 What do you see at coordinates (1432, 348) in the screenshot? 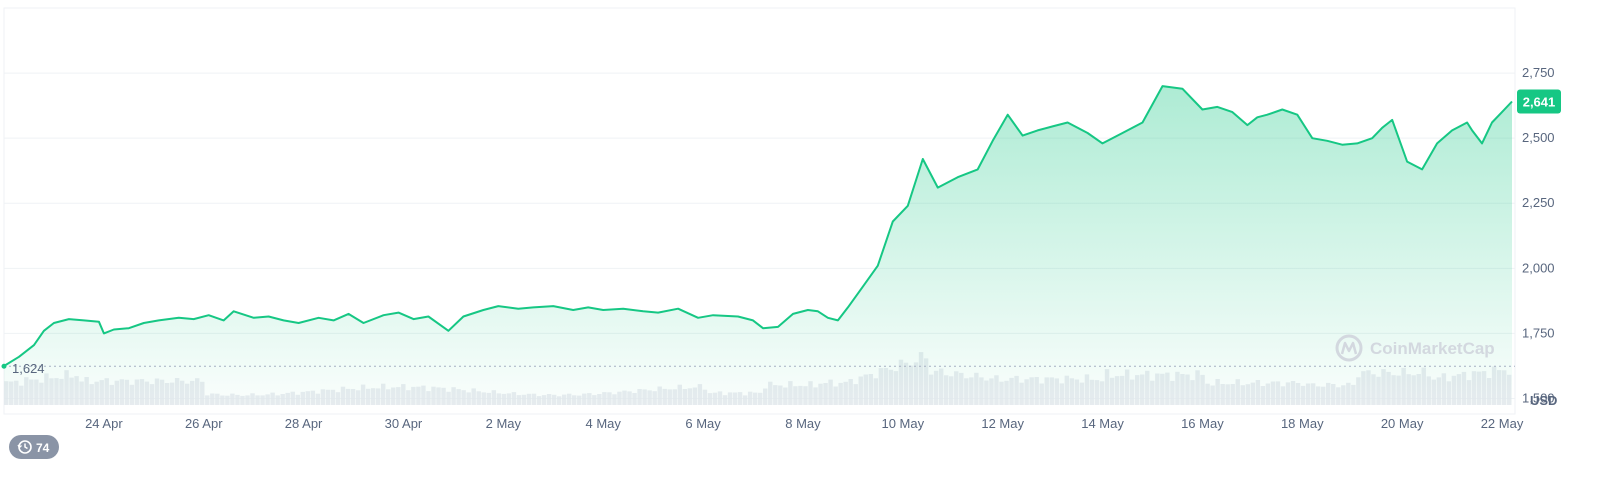
I see `watermark-text: CoinMarketCap` at bounding box center [1432, 348].